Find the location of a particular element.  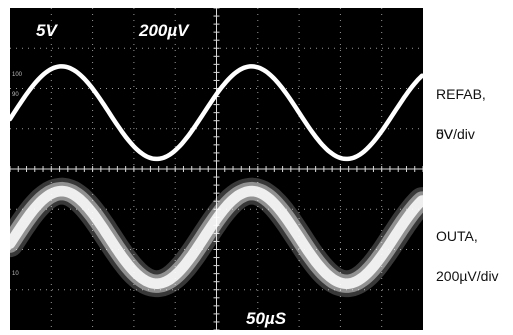

outa-label: OUTA, 200µV/div is located at coordinates (467, 256).